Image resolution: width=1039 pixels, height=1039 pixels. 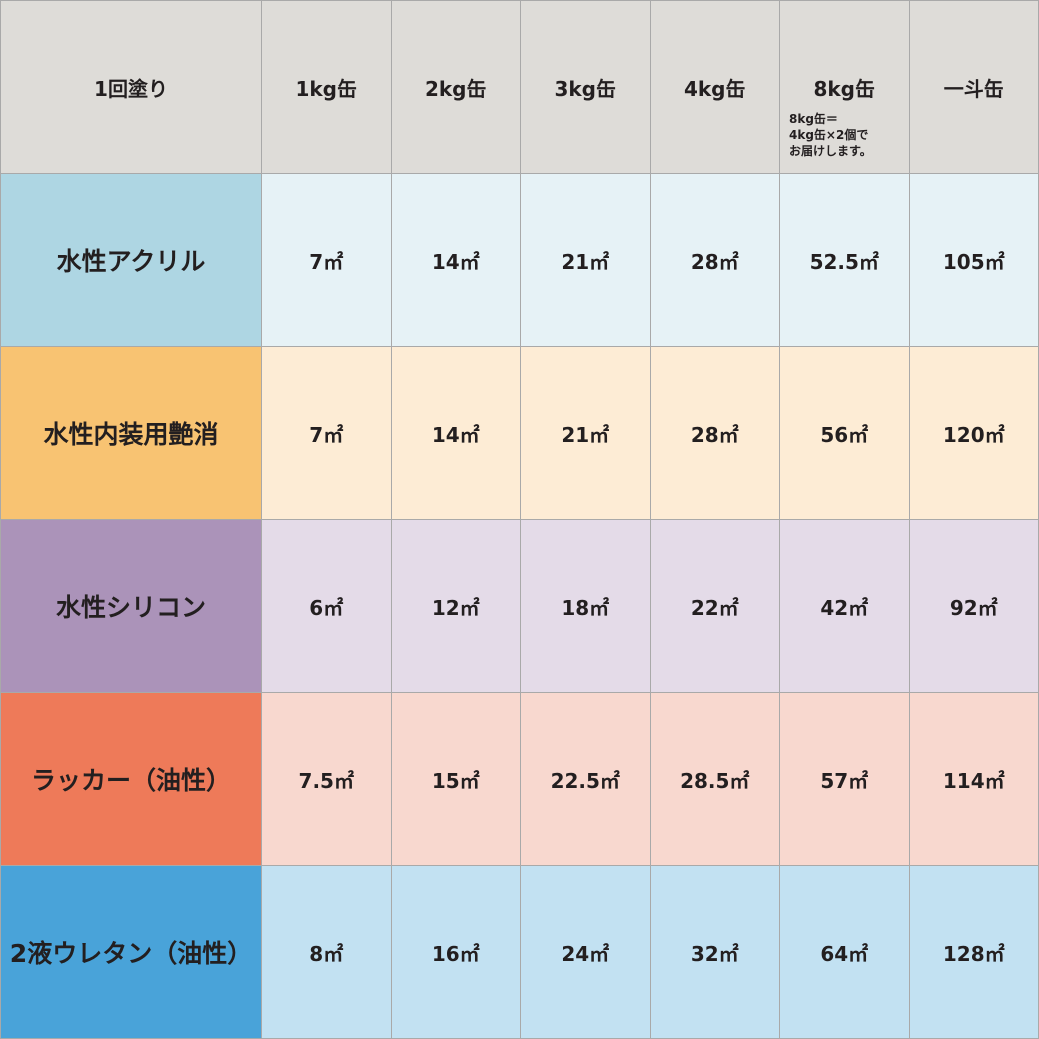 What do you see at coordinates (585, 87) in the screenshot?
I see `header-3kg: 3kg缶` at bounding box center [585, 87].